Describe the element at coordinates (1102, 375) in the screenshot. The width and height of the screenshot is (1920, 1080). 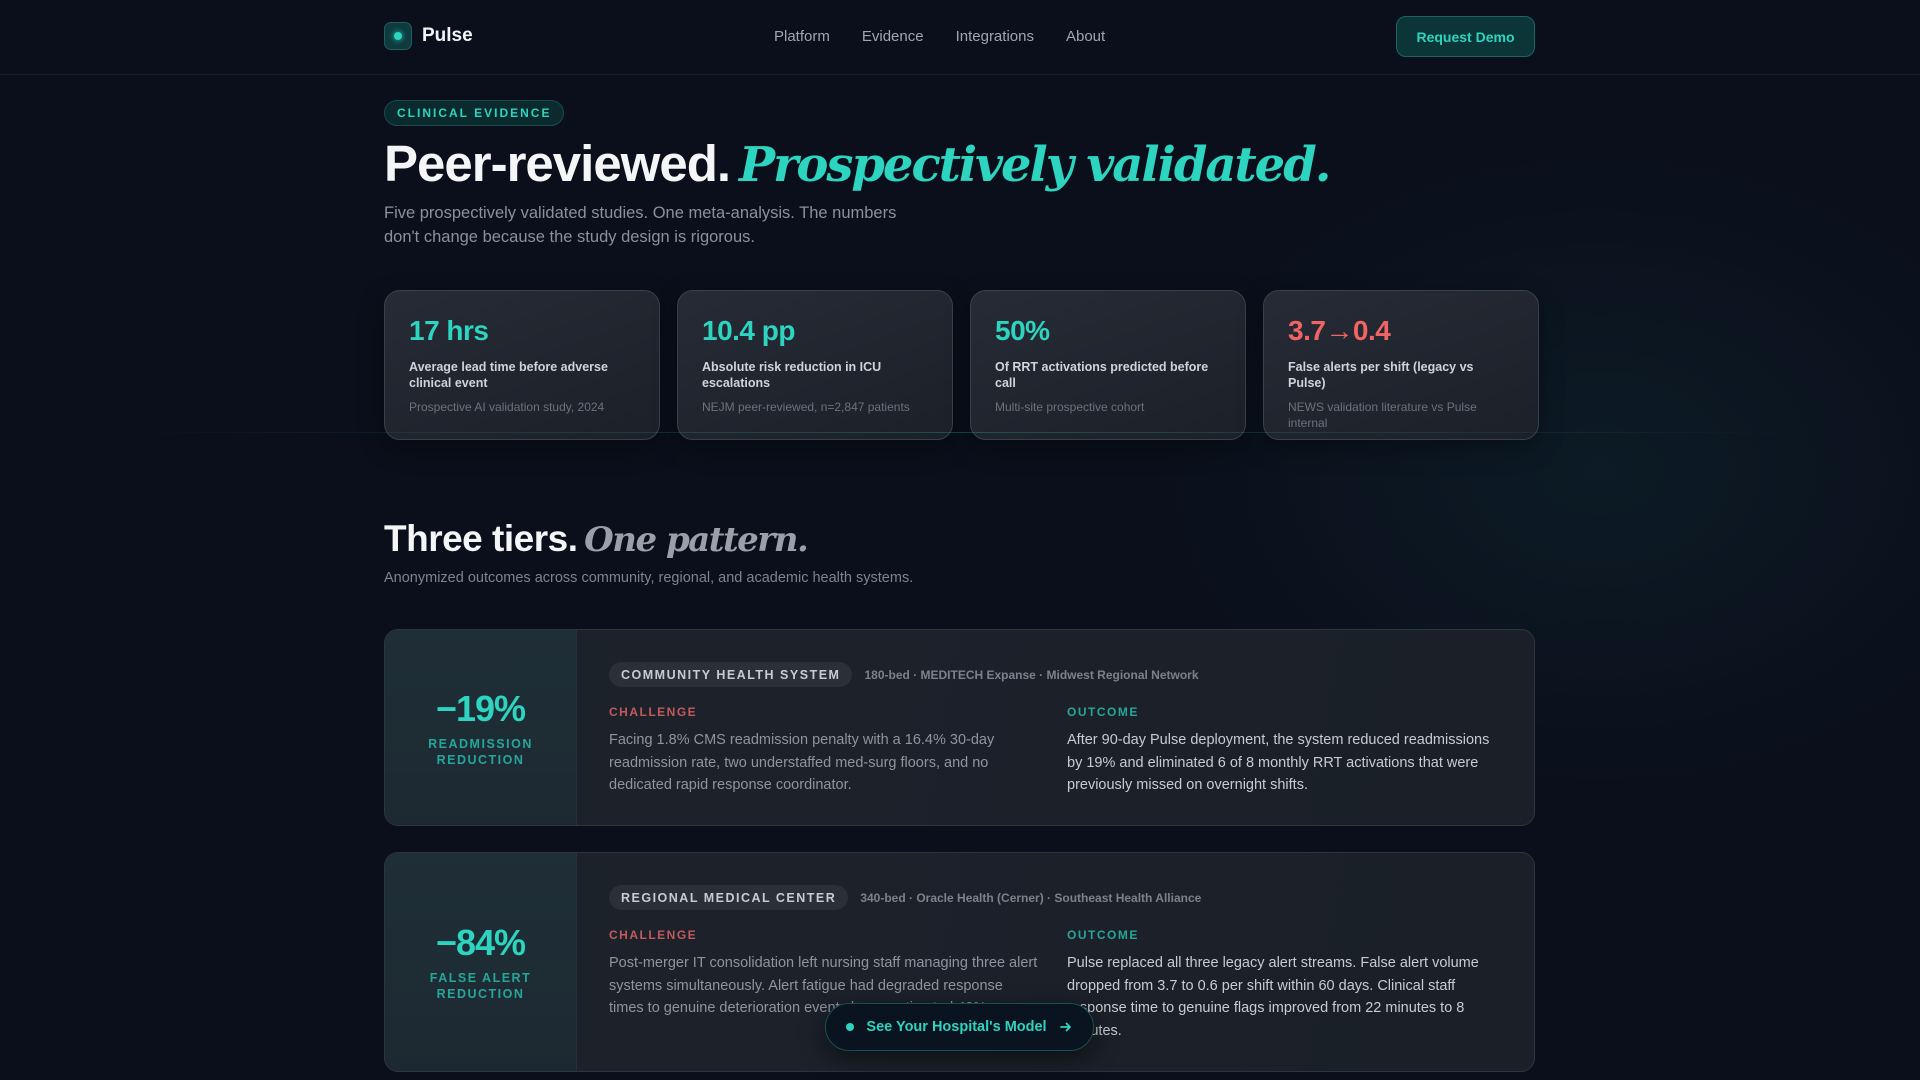
I see `stat-label: Of RRT activations predicted before call` at that location.